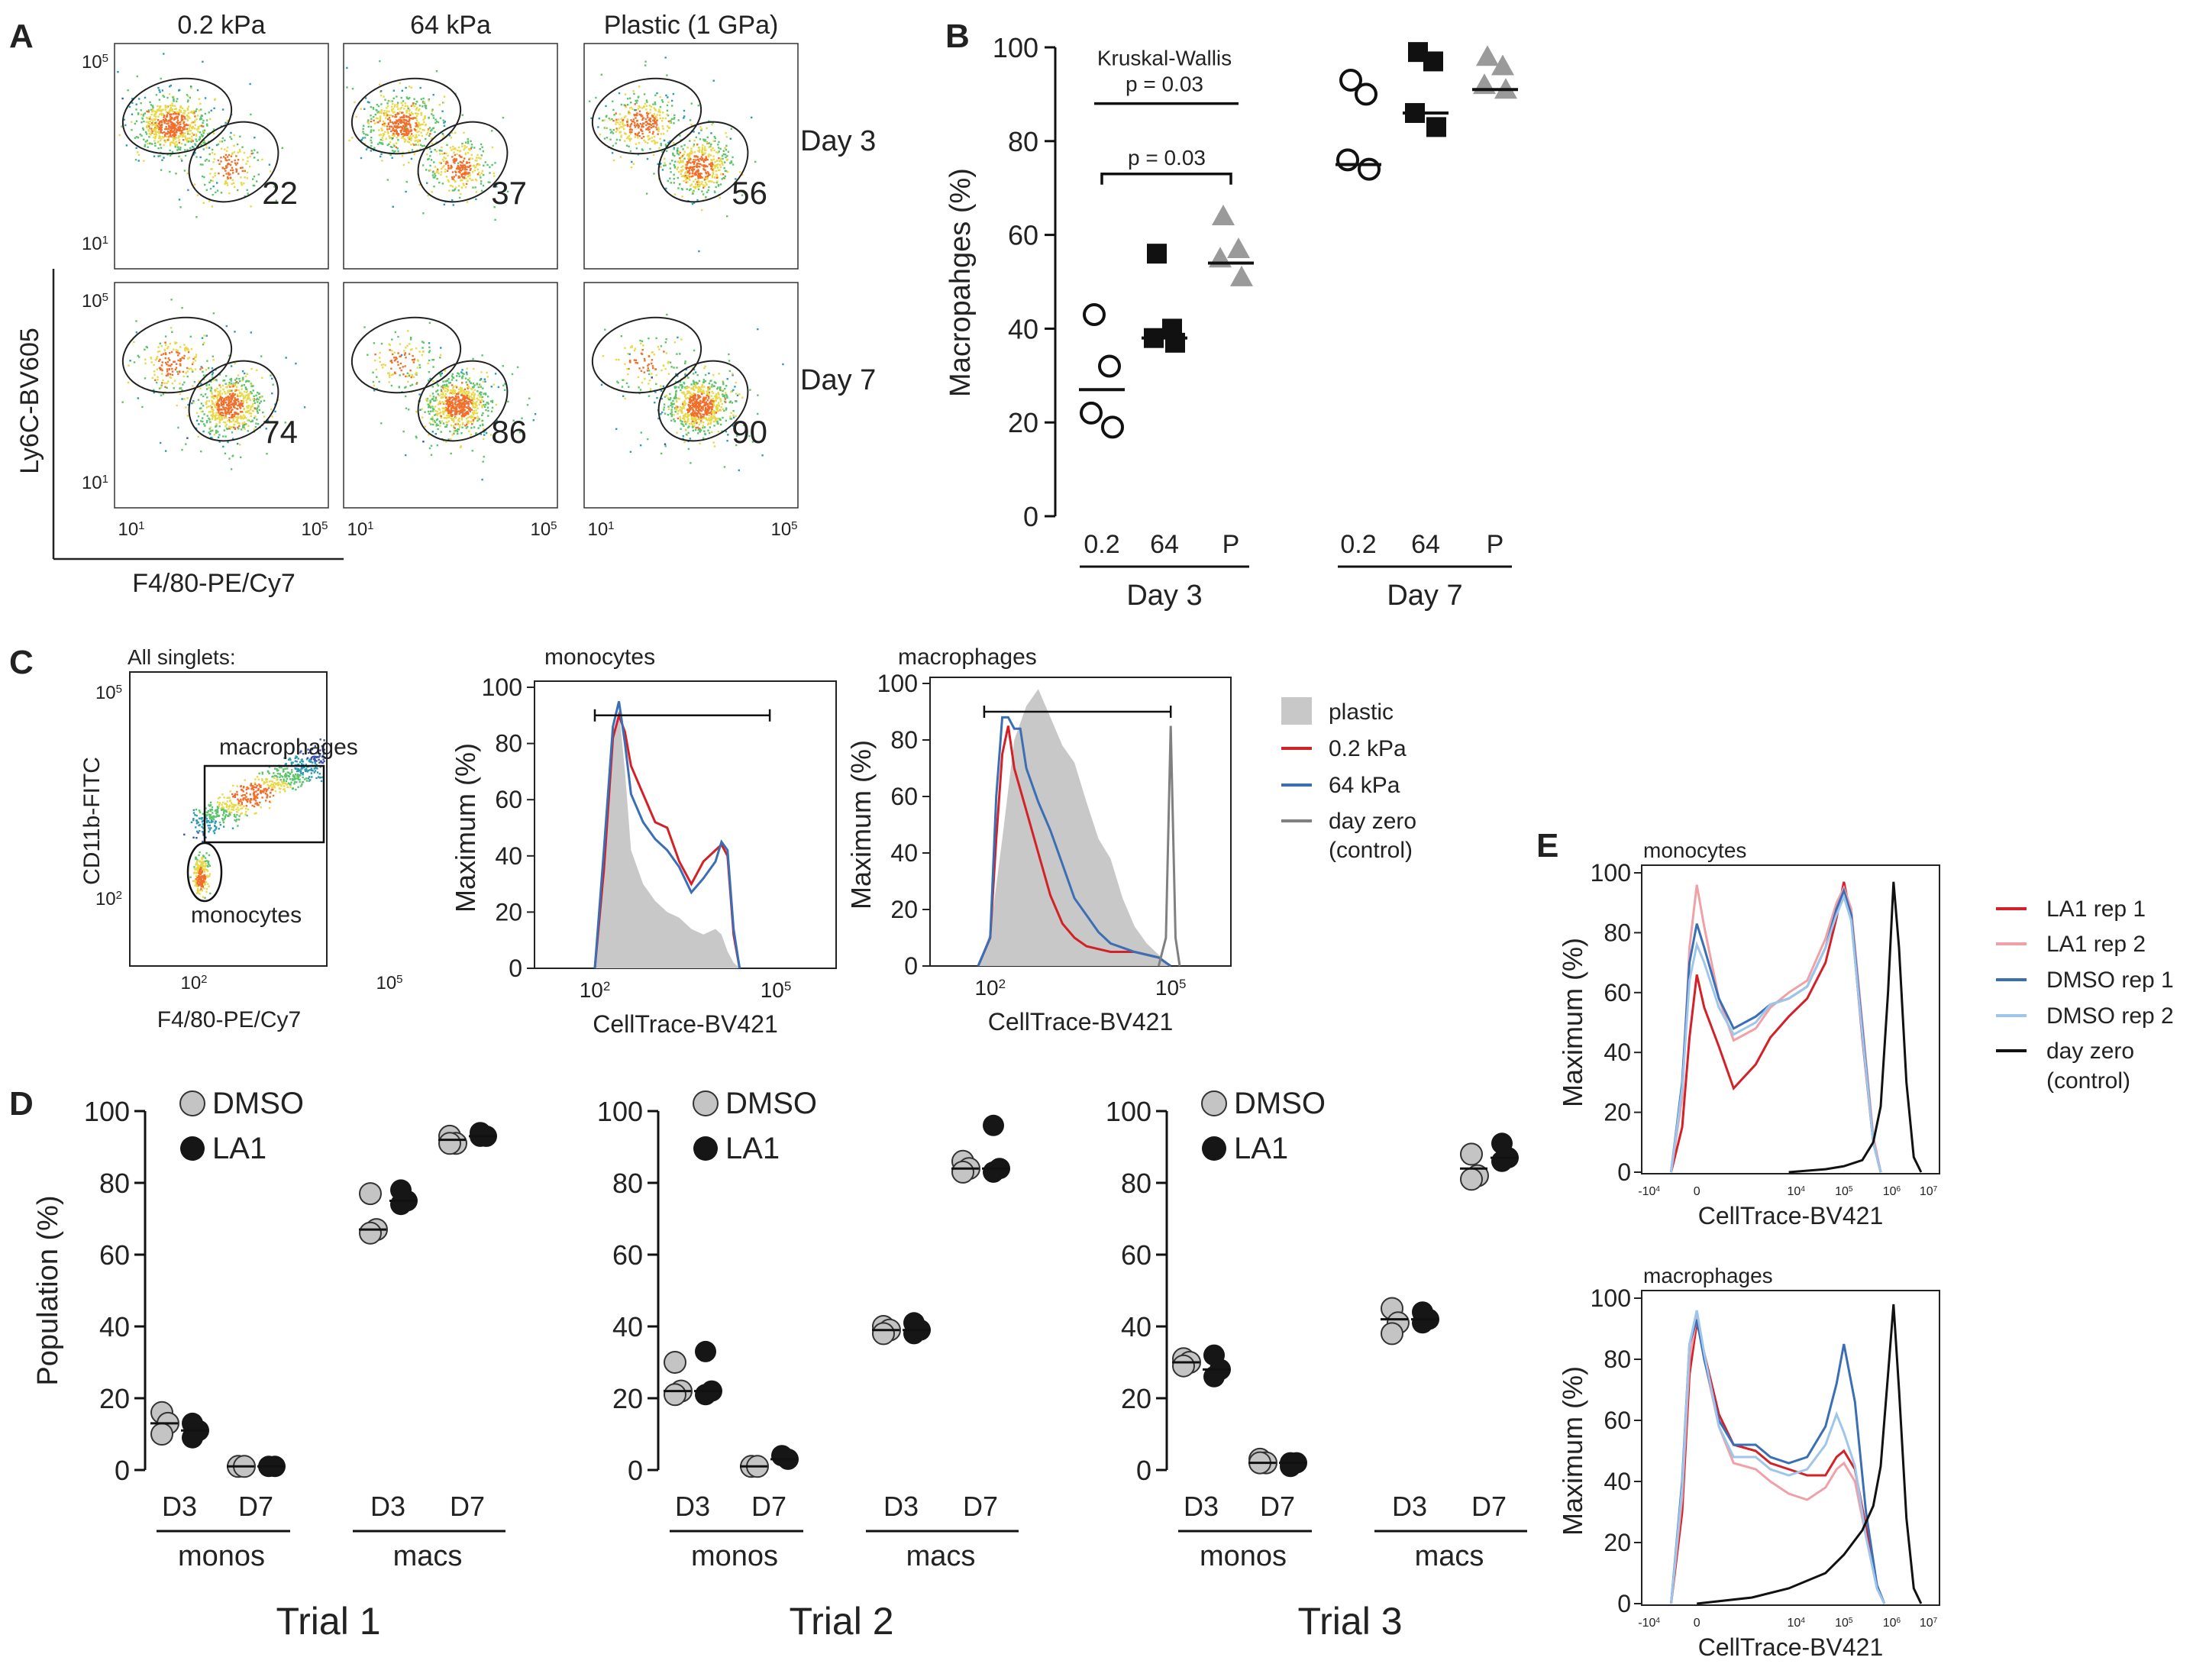 Image resolution: width=2193 pixels, height=1680 pixels. I want to click on x-tick-label: 105, so click(543, 530).